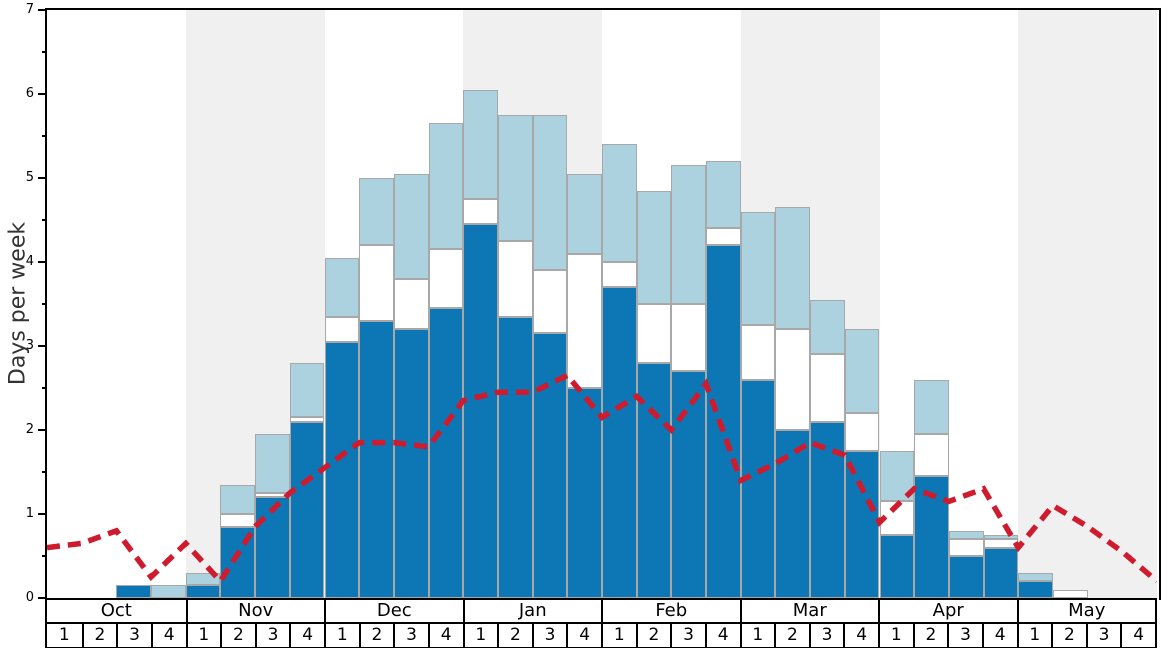 Image resolution: width=1168 pixels, height=648 pixels. What do you see at coordinates (793, 268) in the screenshot?
I see `bar-Mar-wk2-light-blue-segment` at bounding box center [793, 268].